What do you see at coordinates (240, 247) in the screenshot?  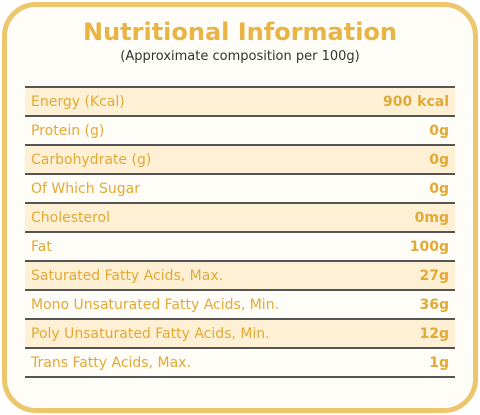 I see `table-row: Fat 100g` at bounding box center [240, 247].